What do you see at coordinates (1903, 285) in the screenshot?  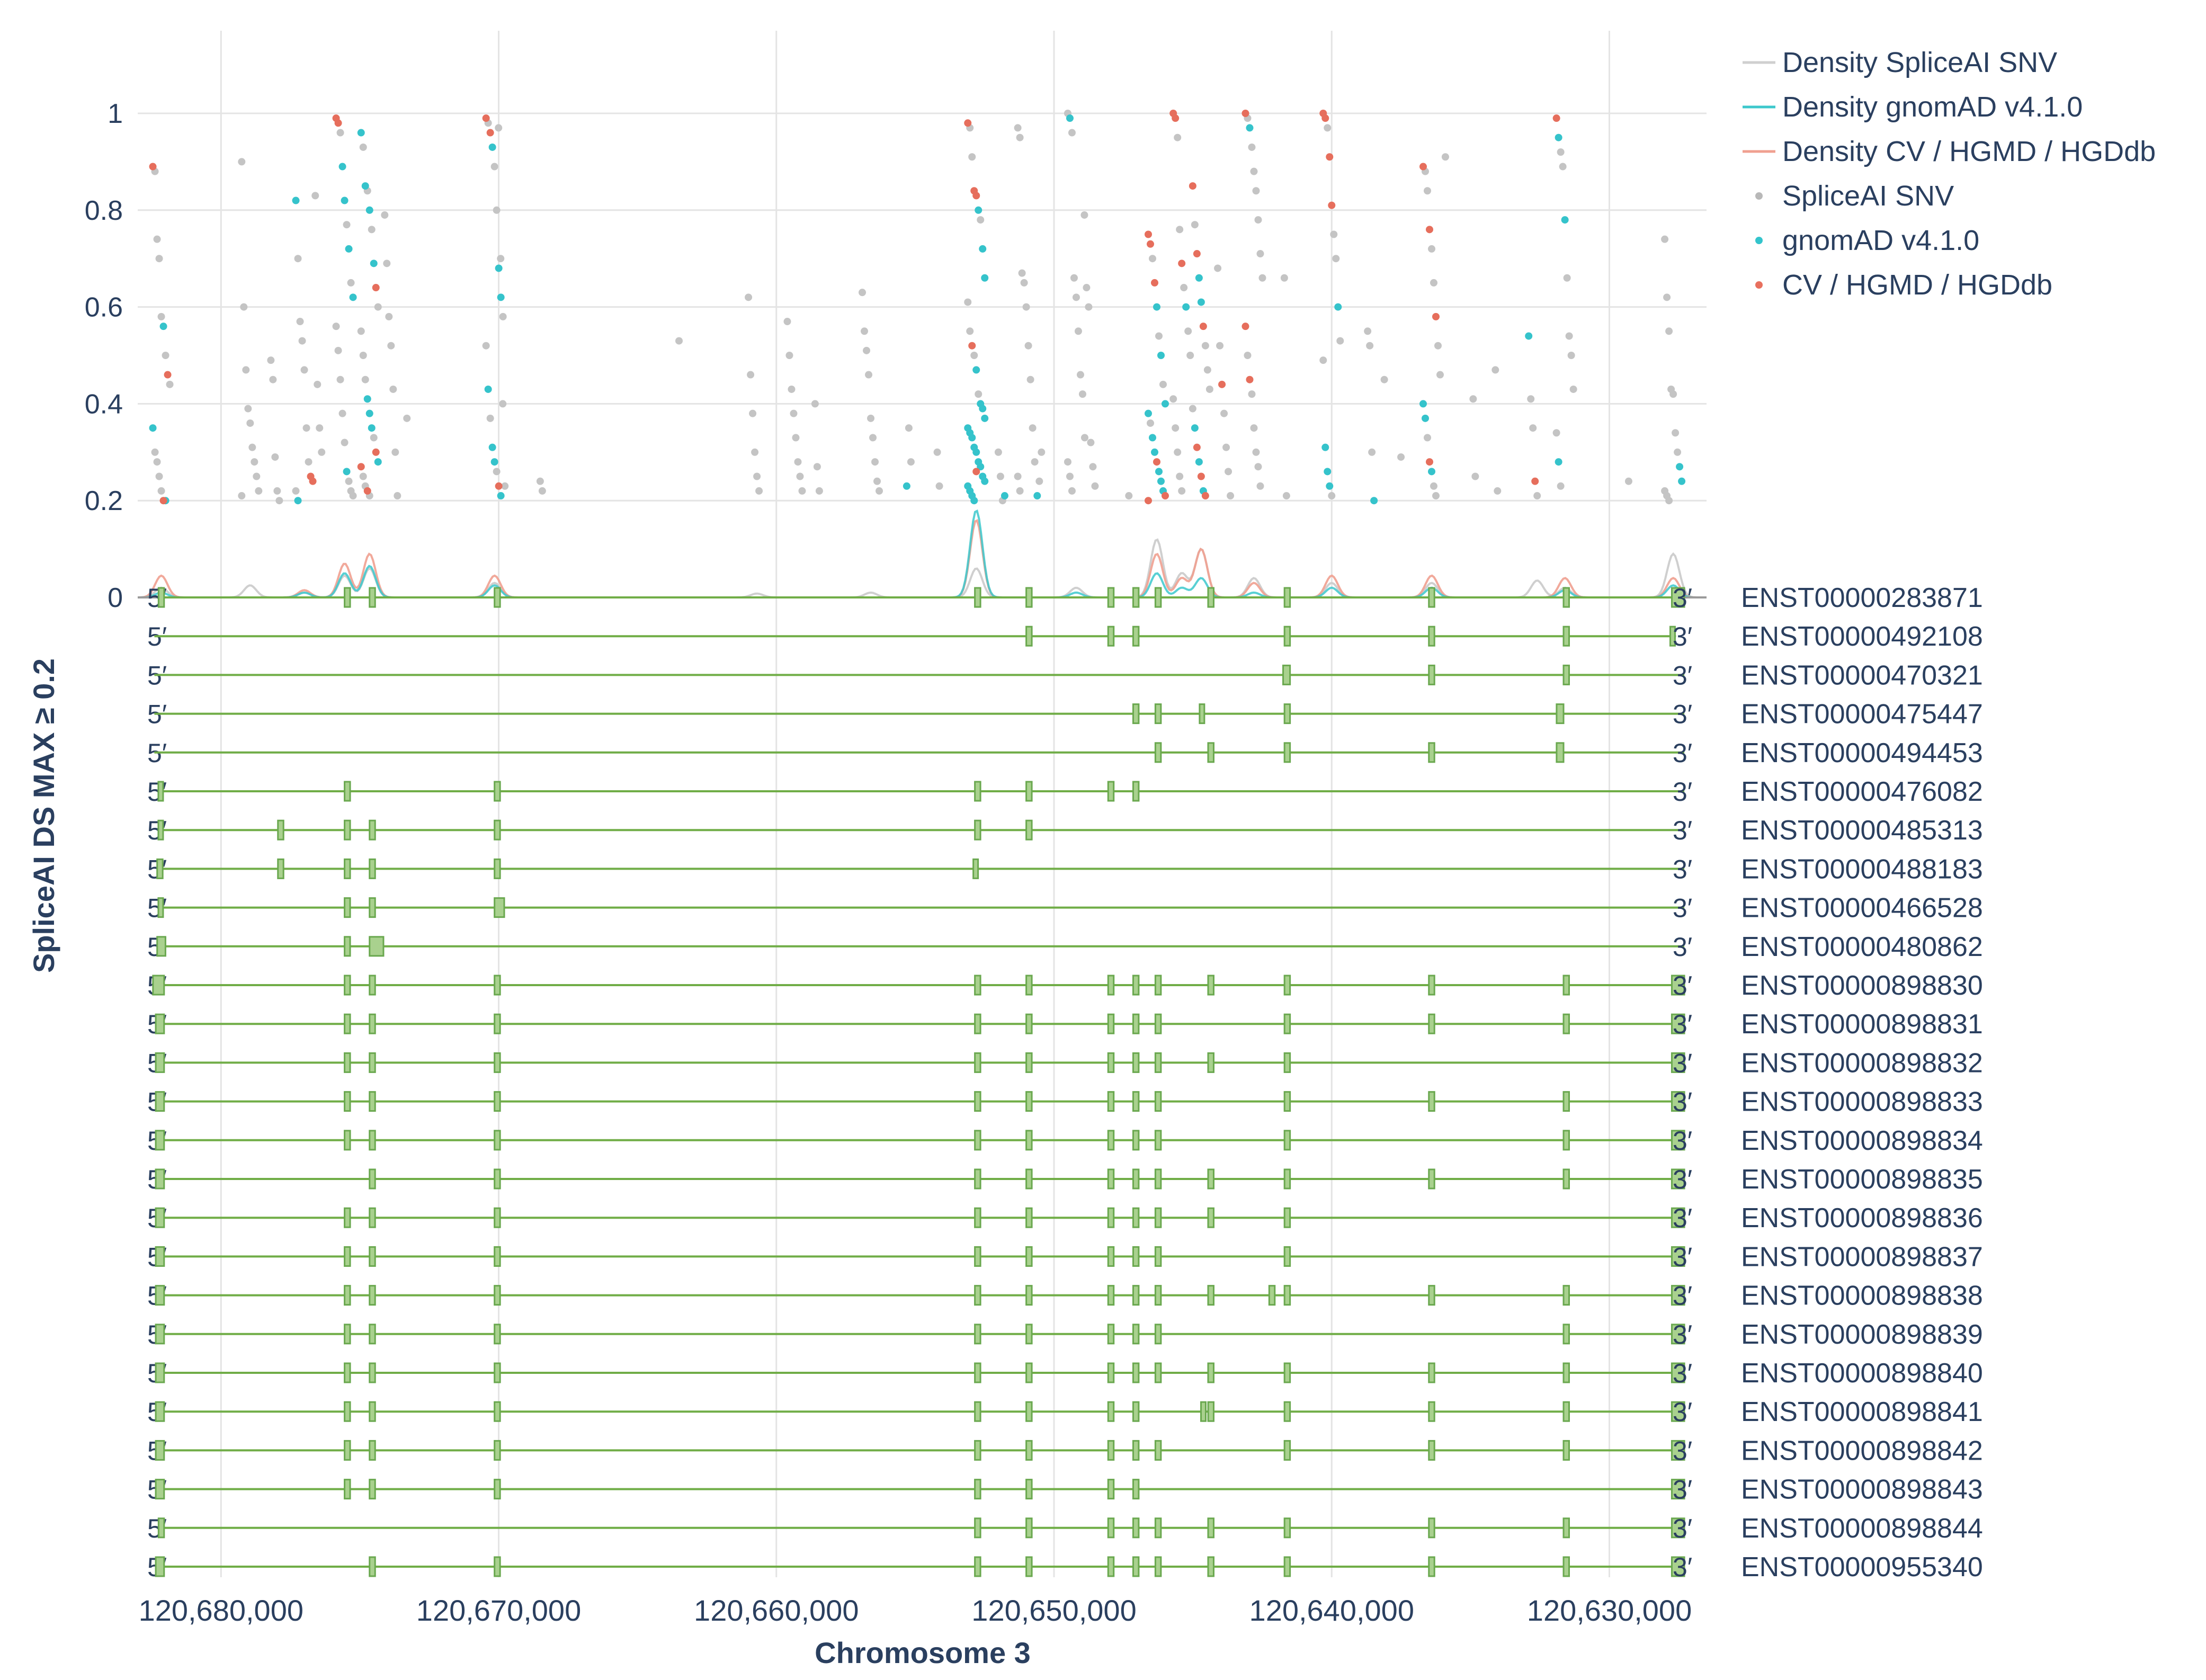 I see `legend-item: CV / HGMD / HGDdb` at bounding box center [1903, 285].